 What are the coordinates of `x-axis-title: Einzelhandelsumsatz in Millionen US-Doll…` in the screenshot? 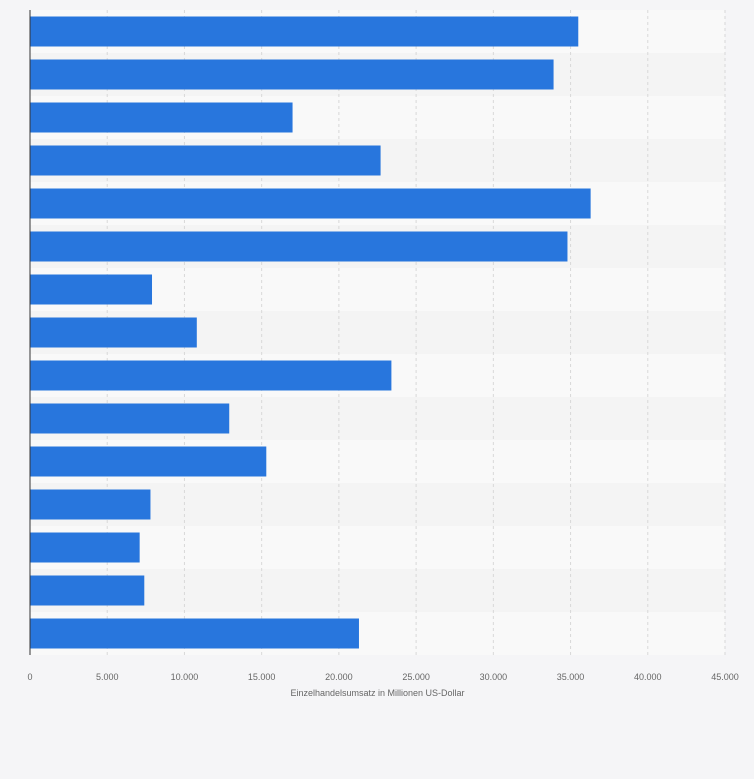 It's located at (377, 693).